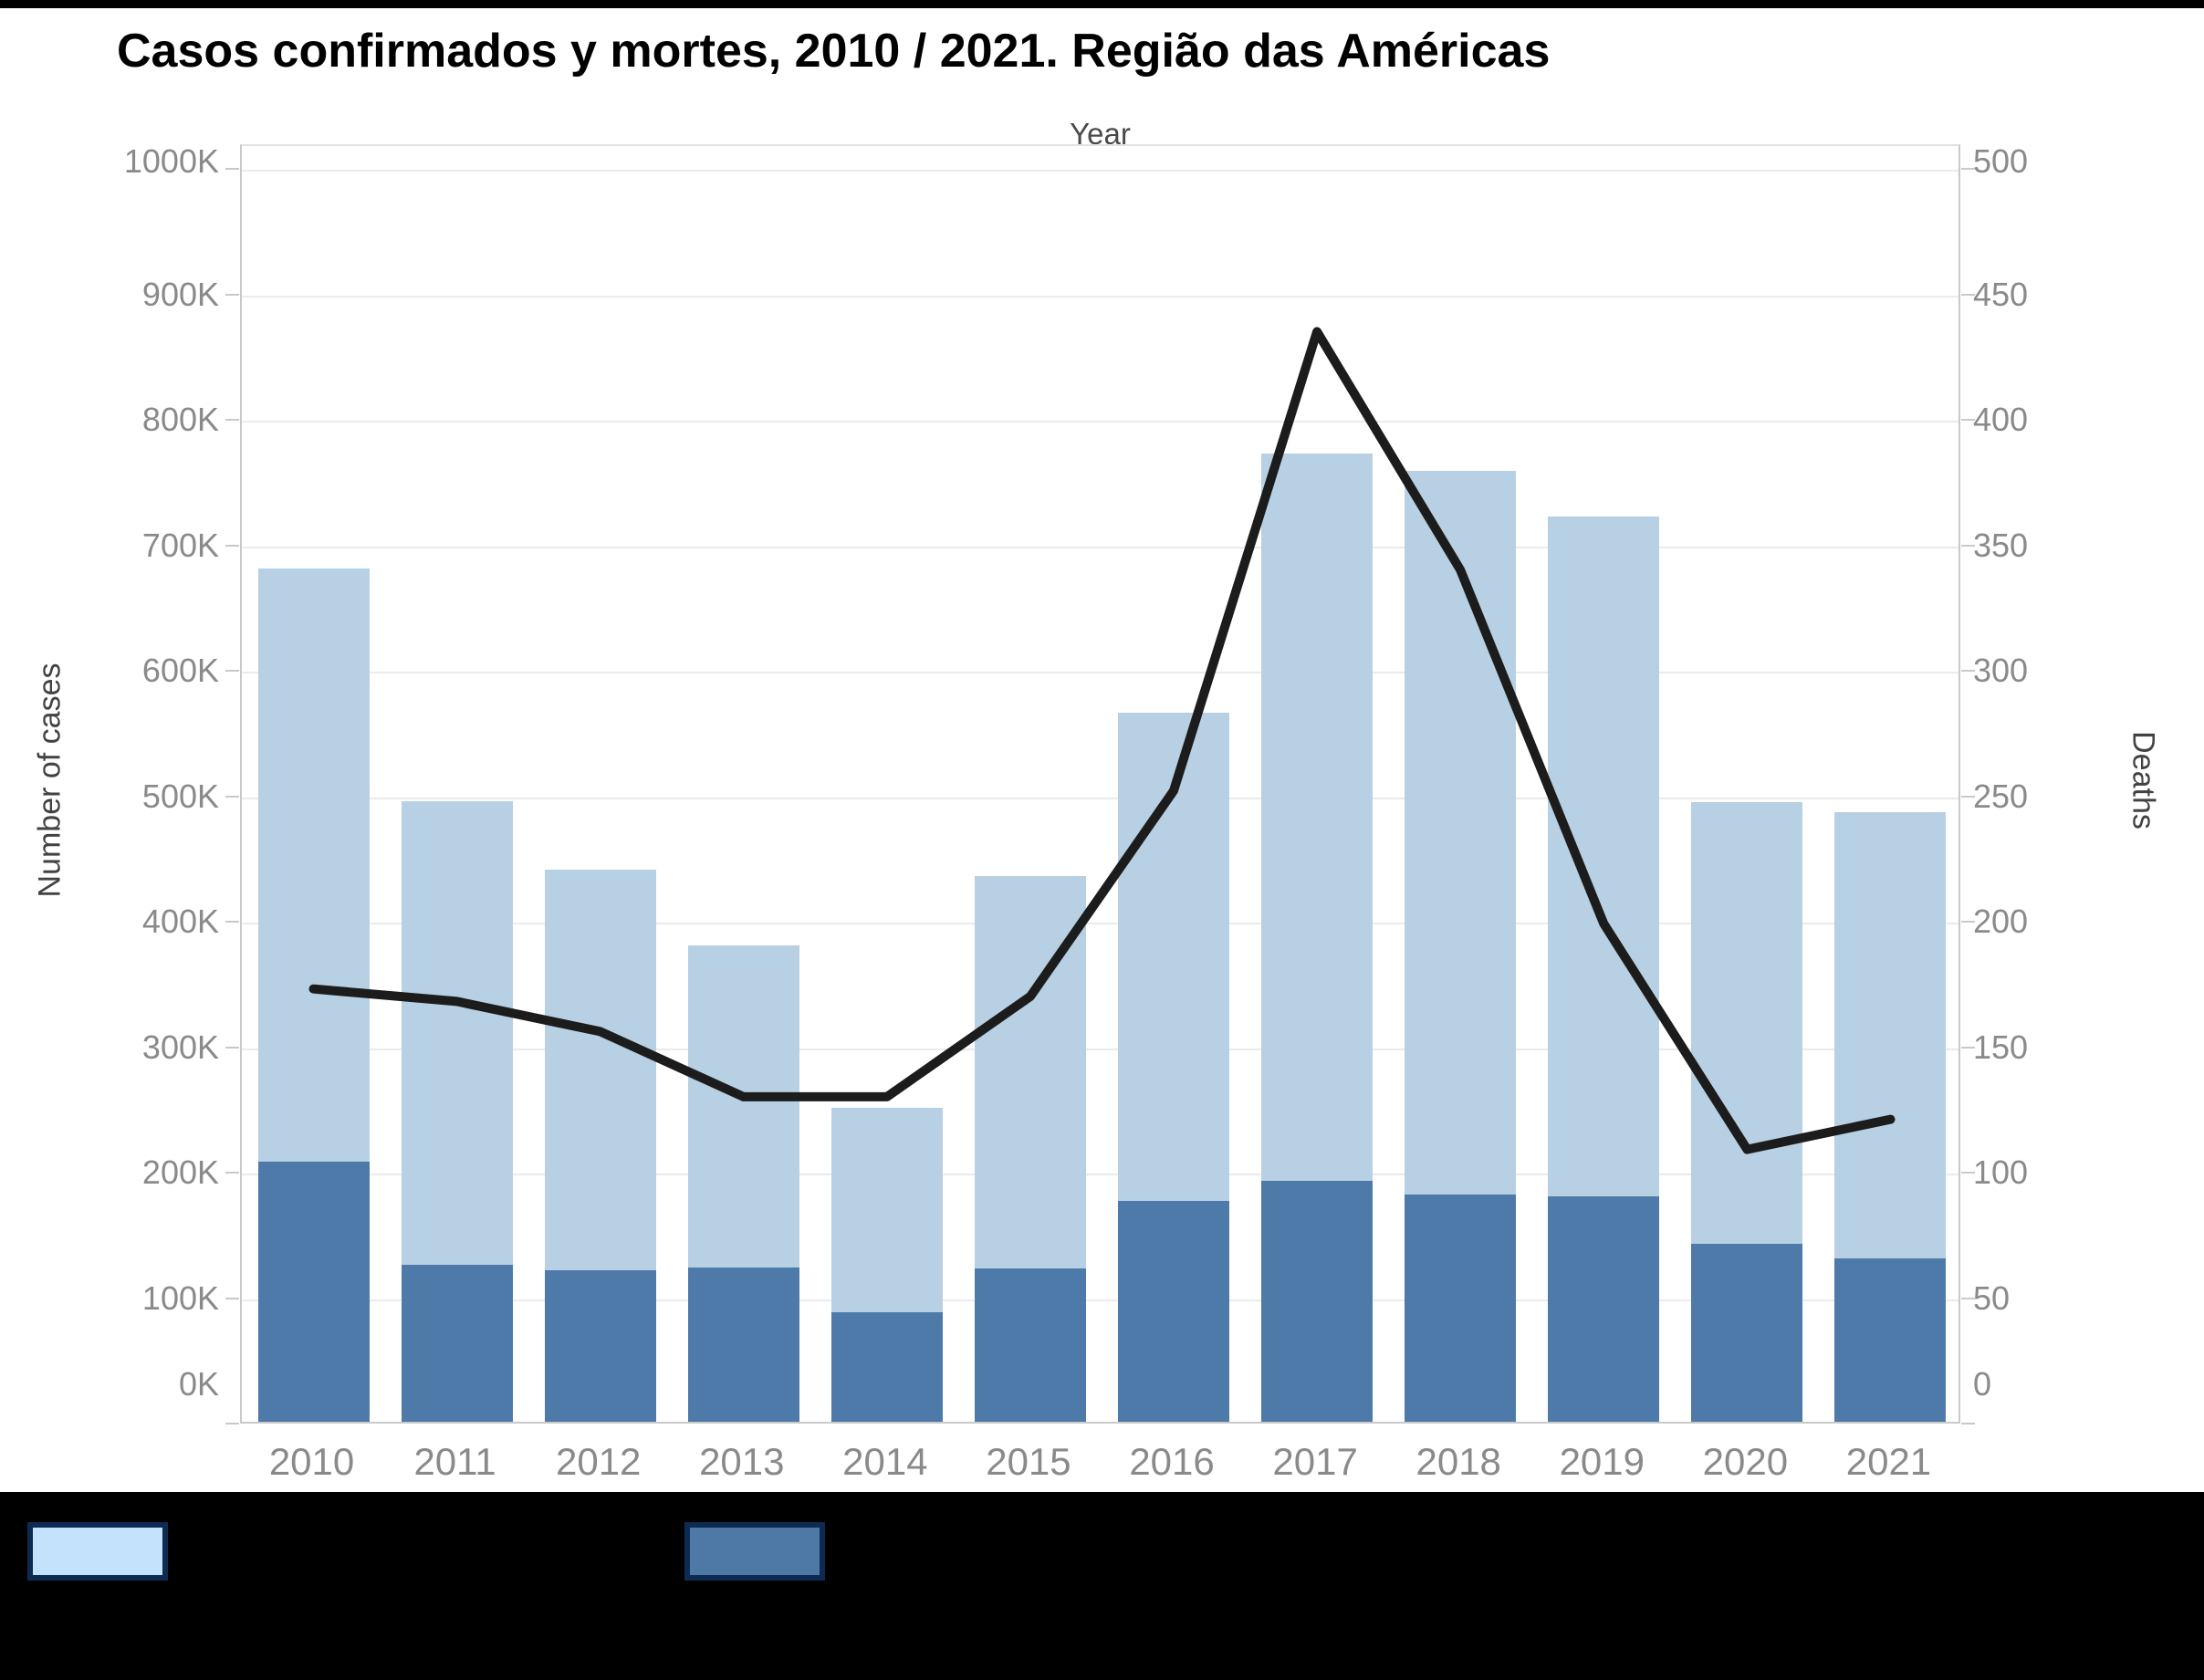 Image resolution: width=2204 pixels, height=1680 pixels. I want to click on y-tick-left-200K: 200K, so click(180, 1173).